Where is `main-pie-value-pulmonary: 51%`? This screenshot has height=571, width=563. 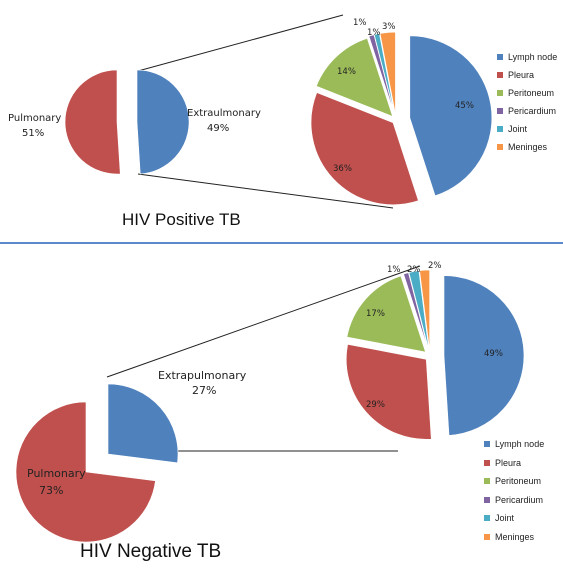 main-pie-value-pulmonary: 51% is located at coordinates (33, 133).